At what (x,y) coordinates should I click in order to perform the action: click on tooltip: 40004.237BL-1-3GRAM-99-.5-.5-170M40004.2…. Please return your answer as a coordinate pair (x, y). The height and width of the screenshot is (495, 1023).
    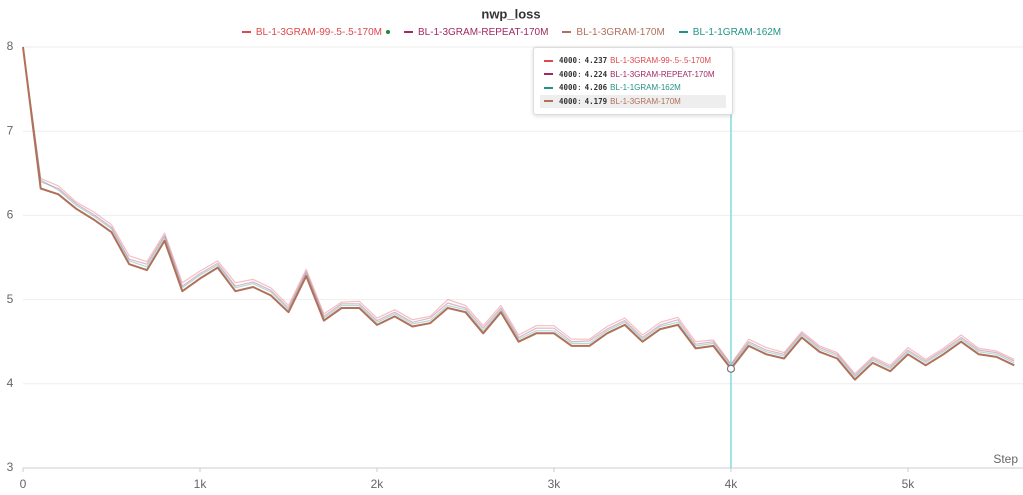
    Looking at the image, I should click on (633, 81).